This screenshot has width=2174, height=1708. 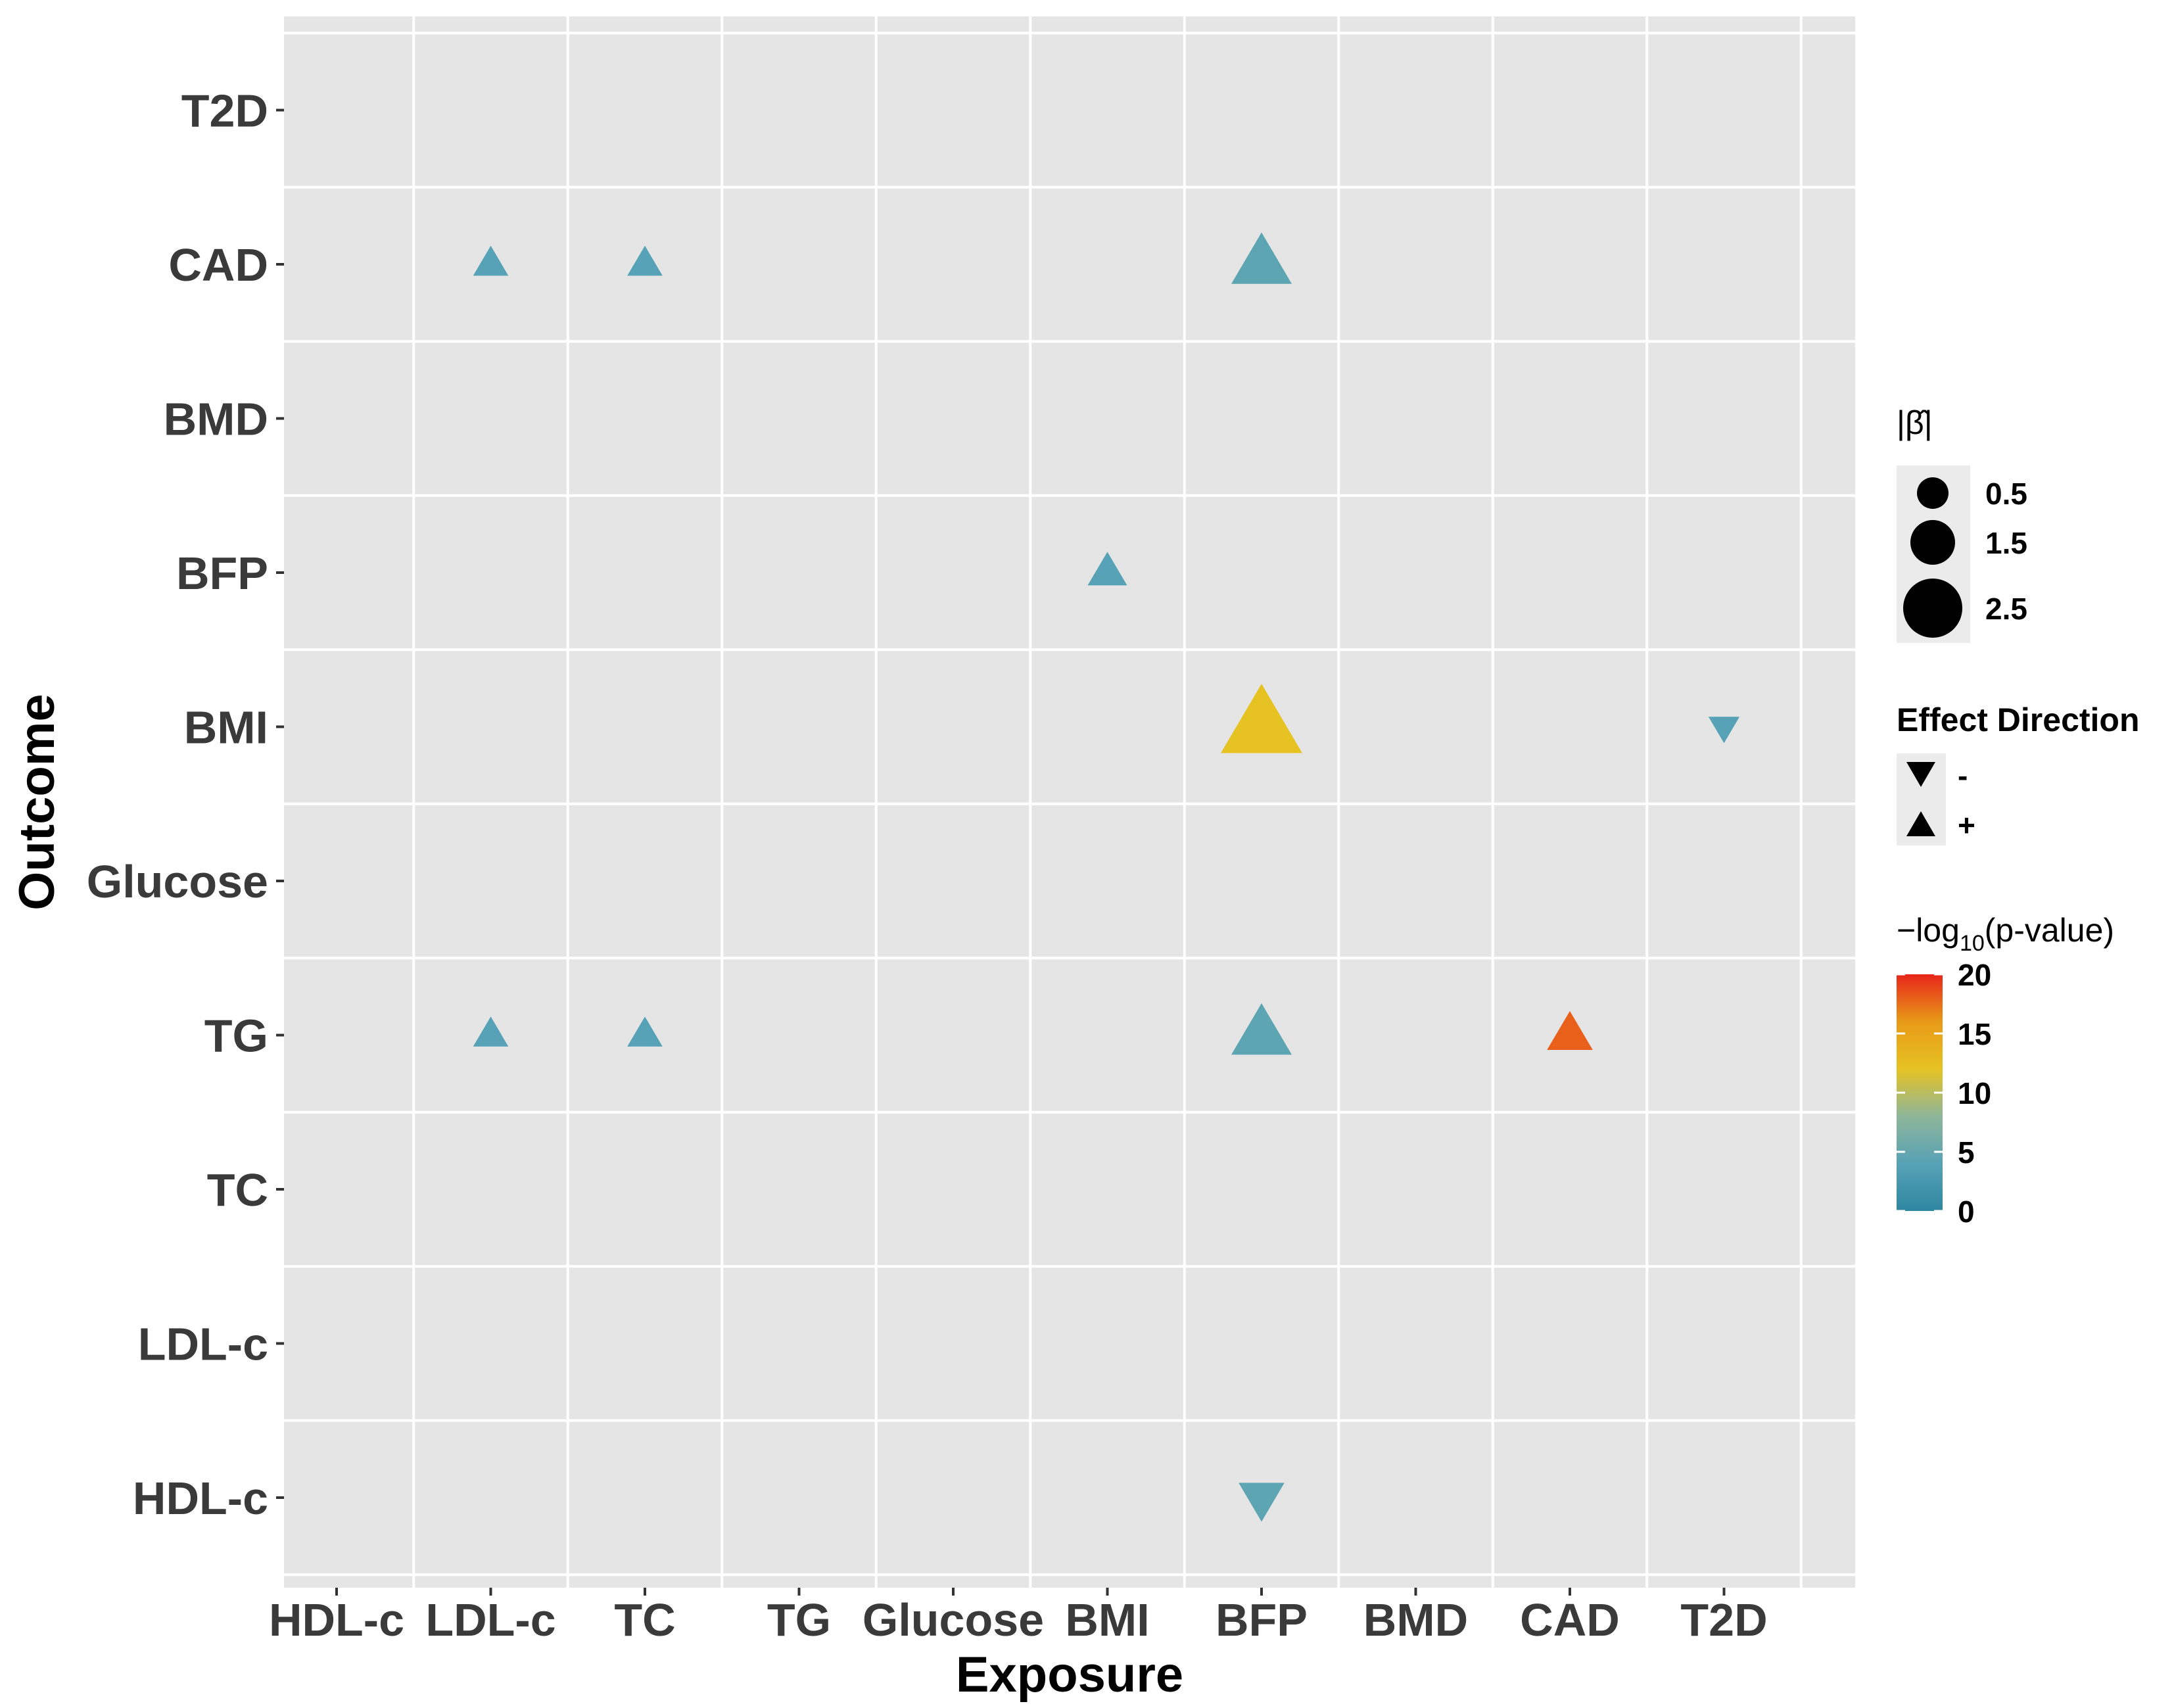 What do you see at coordinates (491, 1031) in the screenshot?
I see `point-LDL-c-on-TG` at bounding box center [491, 1031].